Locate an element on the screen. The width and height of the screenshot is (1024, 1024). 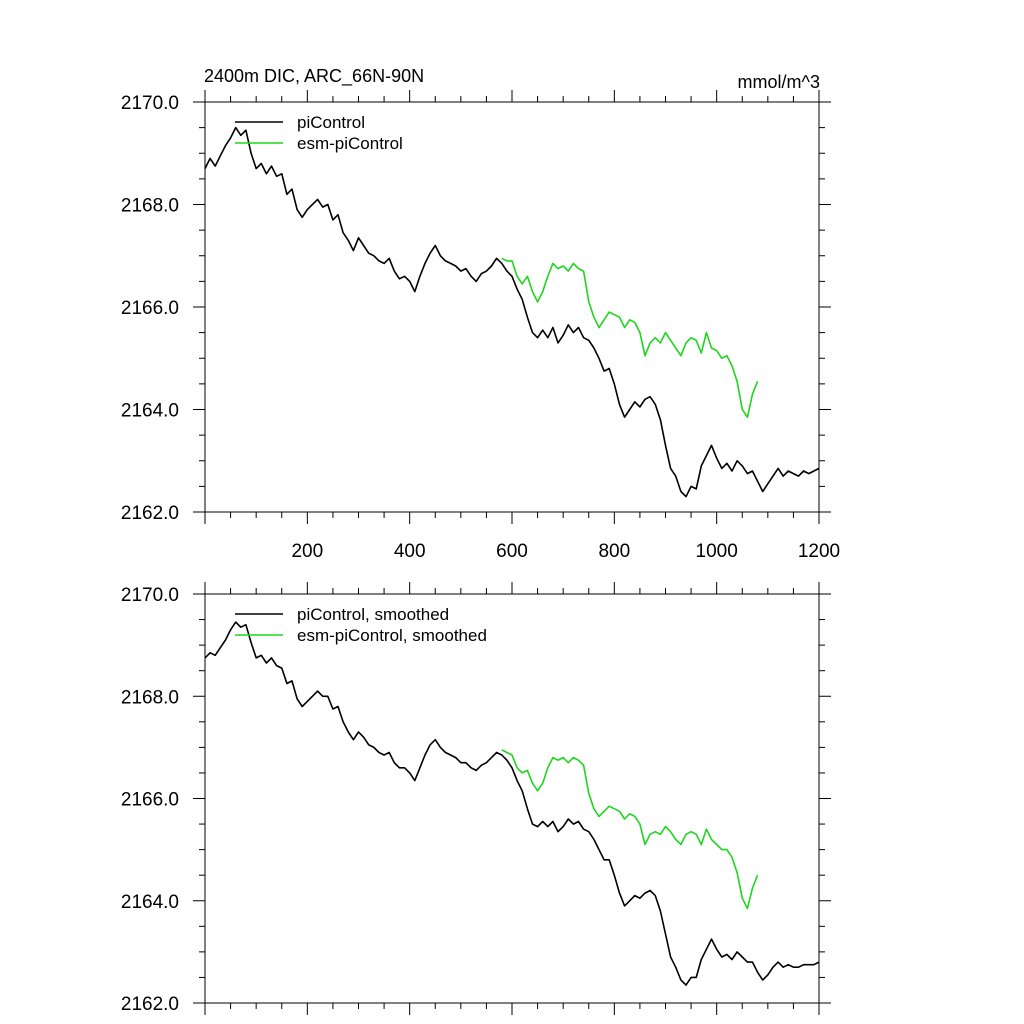
legend-label-0: piControl is located at coordinates (331, 122).